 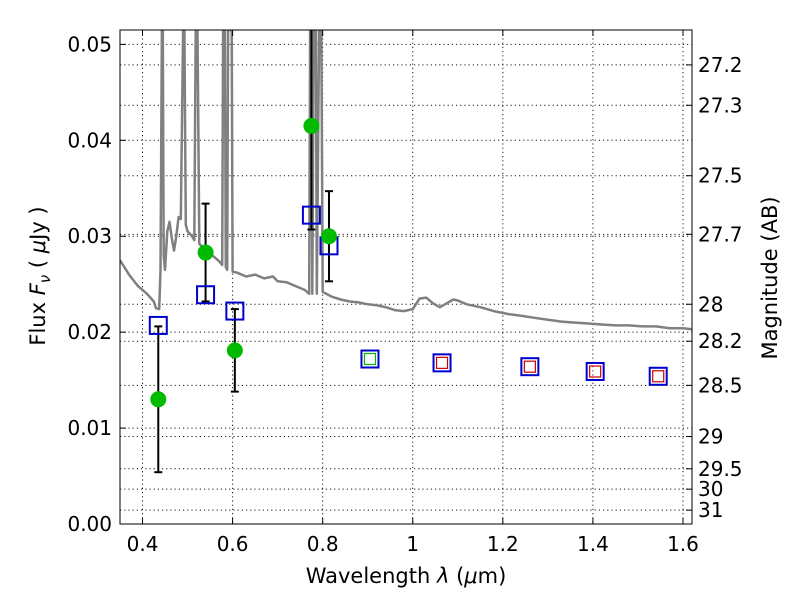 I want to click on magnitude-tick-label: 27.2, so click(x=720, y=65).